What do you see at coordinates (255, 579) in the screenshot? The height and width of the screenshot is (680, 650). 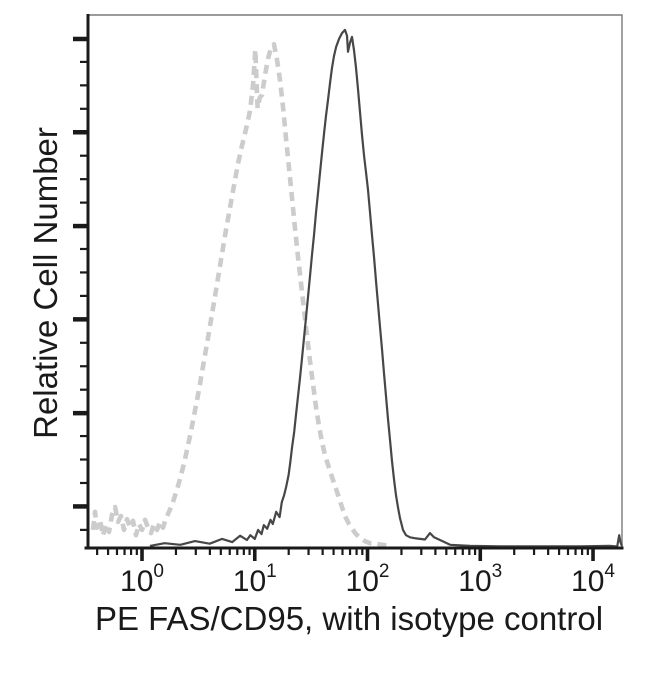 I see `x-tick-label-1e1: 10¹` at bounding box center [255, 579].